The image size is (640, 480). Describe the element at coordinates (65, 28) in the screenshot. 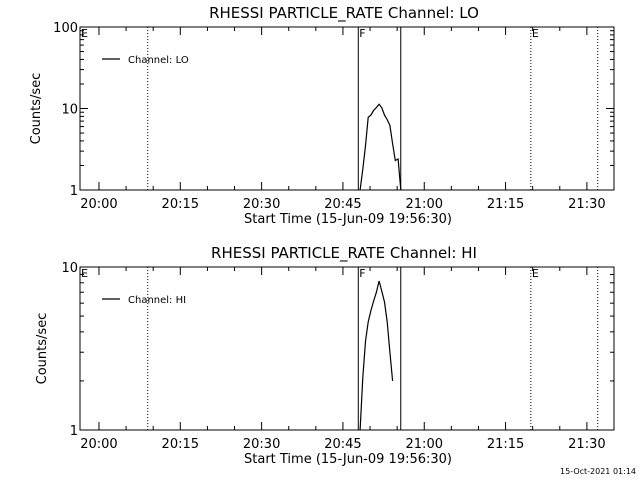

I see `y-tick-label: 100` at that location.